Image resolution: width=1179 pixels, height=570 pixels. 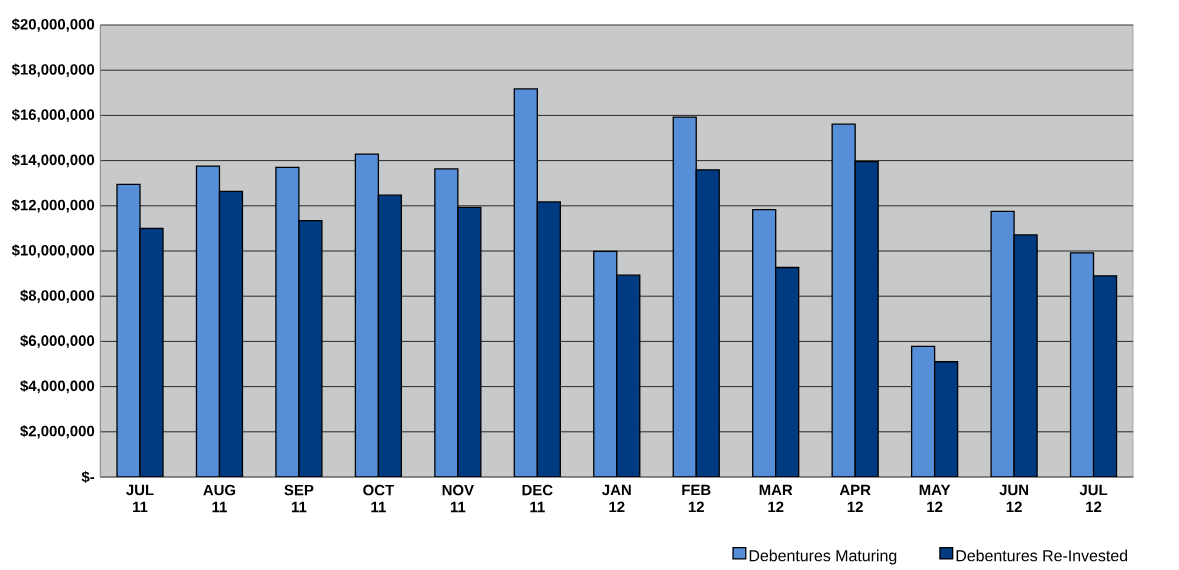 What do you see at coordinates (53, 25) in the screenshot?
I see `y-tick-label: $20,000,000` at bounding box center [53, 25].